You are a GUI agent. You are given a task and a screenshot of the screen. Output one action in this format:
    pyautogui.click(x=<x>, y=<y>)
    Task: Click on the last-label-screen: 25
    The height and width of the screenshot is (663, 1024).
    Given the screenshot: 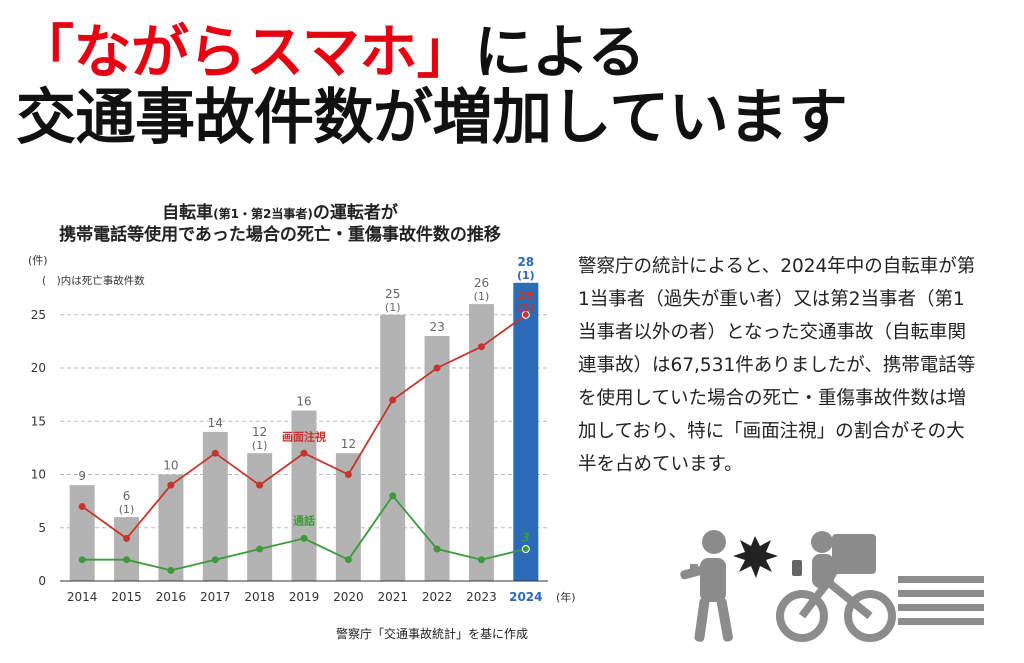 What is the action you would take?
    pyautogui.click(x=525, y=296)
    